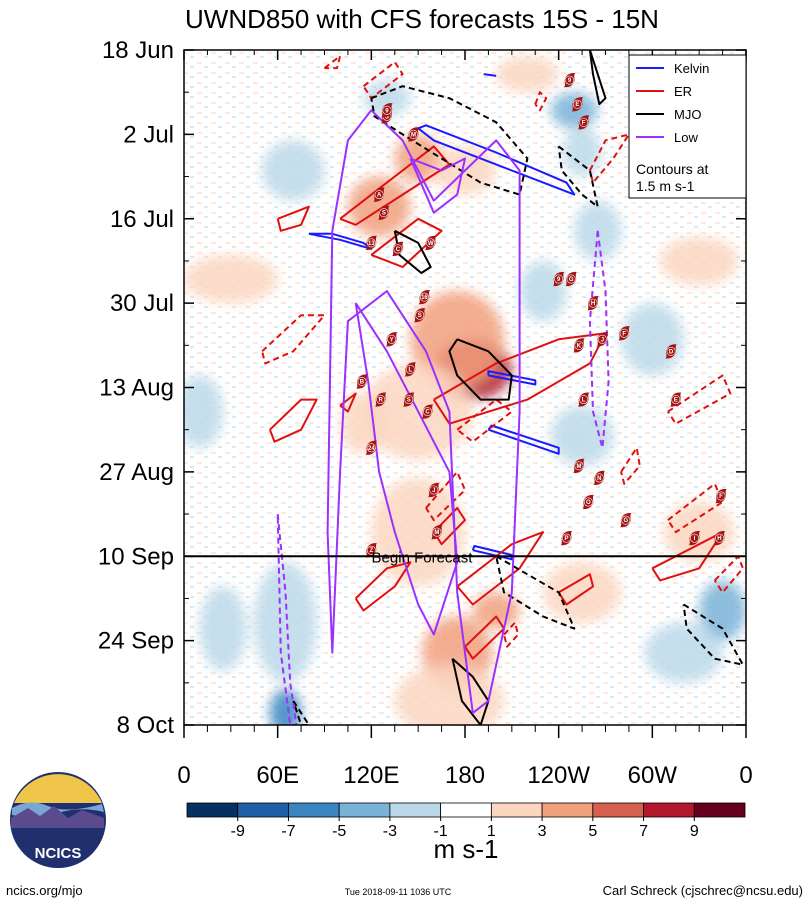 This screenshot has width=809, height=907. I want to click on legend-label: ER, so click(683, 91).